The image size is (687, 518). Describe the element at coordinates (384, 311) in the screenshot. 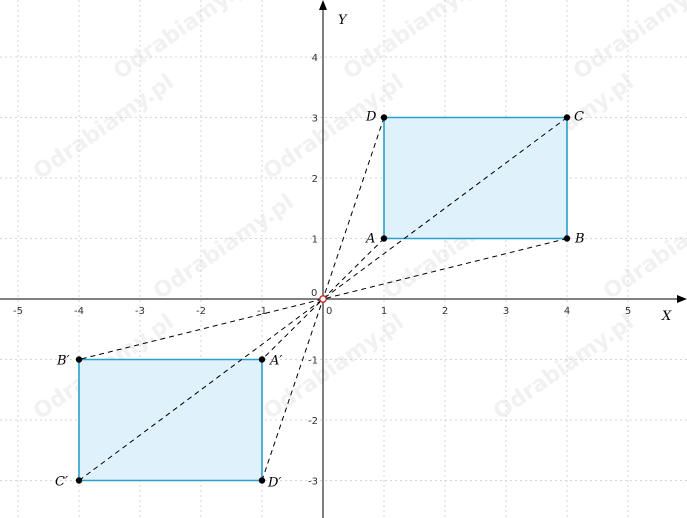

I see `x-tick-label: 1` at that location.